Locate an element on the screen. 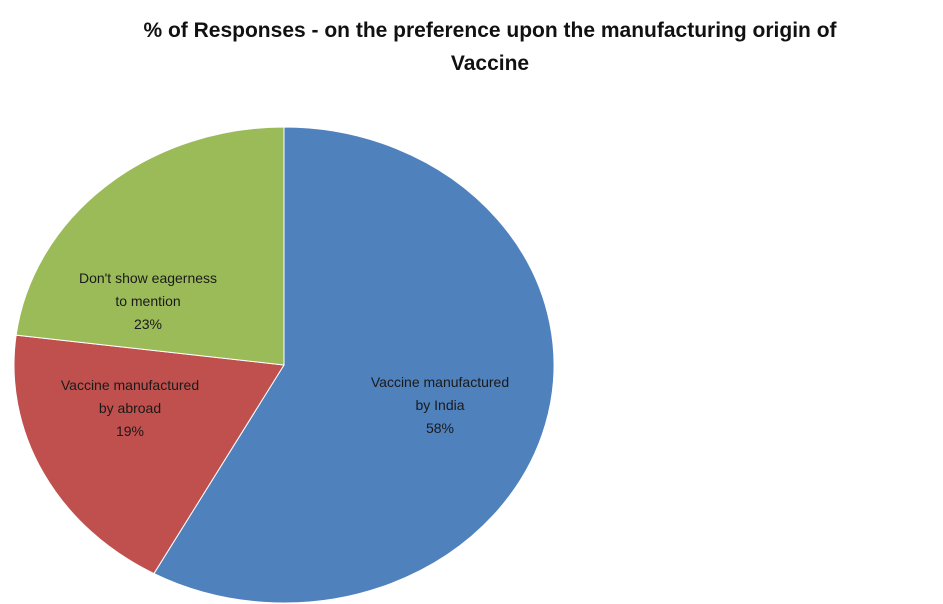 The width and height of the screenshot is (943, 604). slice-label-line: Don't show eagerness is located at coordinates (148, 278).